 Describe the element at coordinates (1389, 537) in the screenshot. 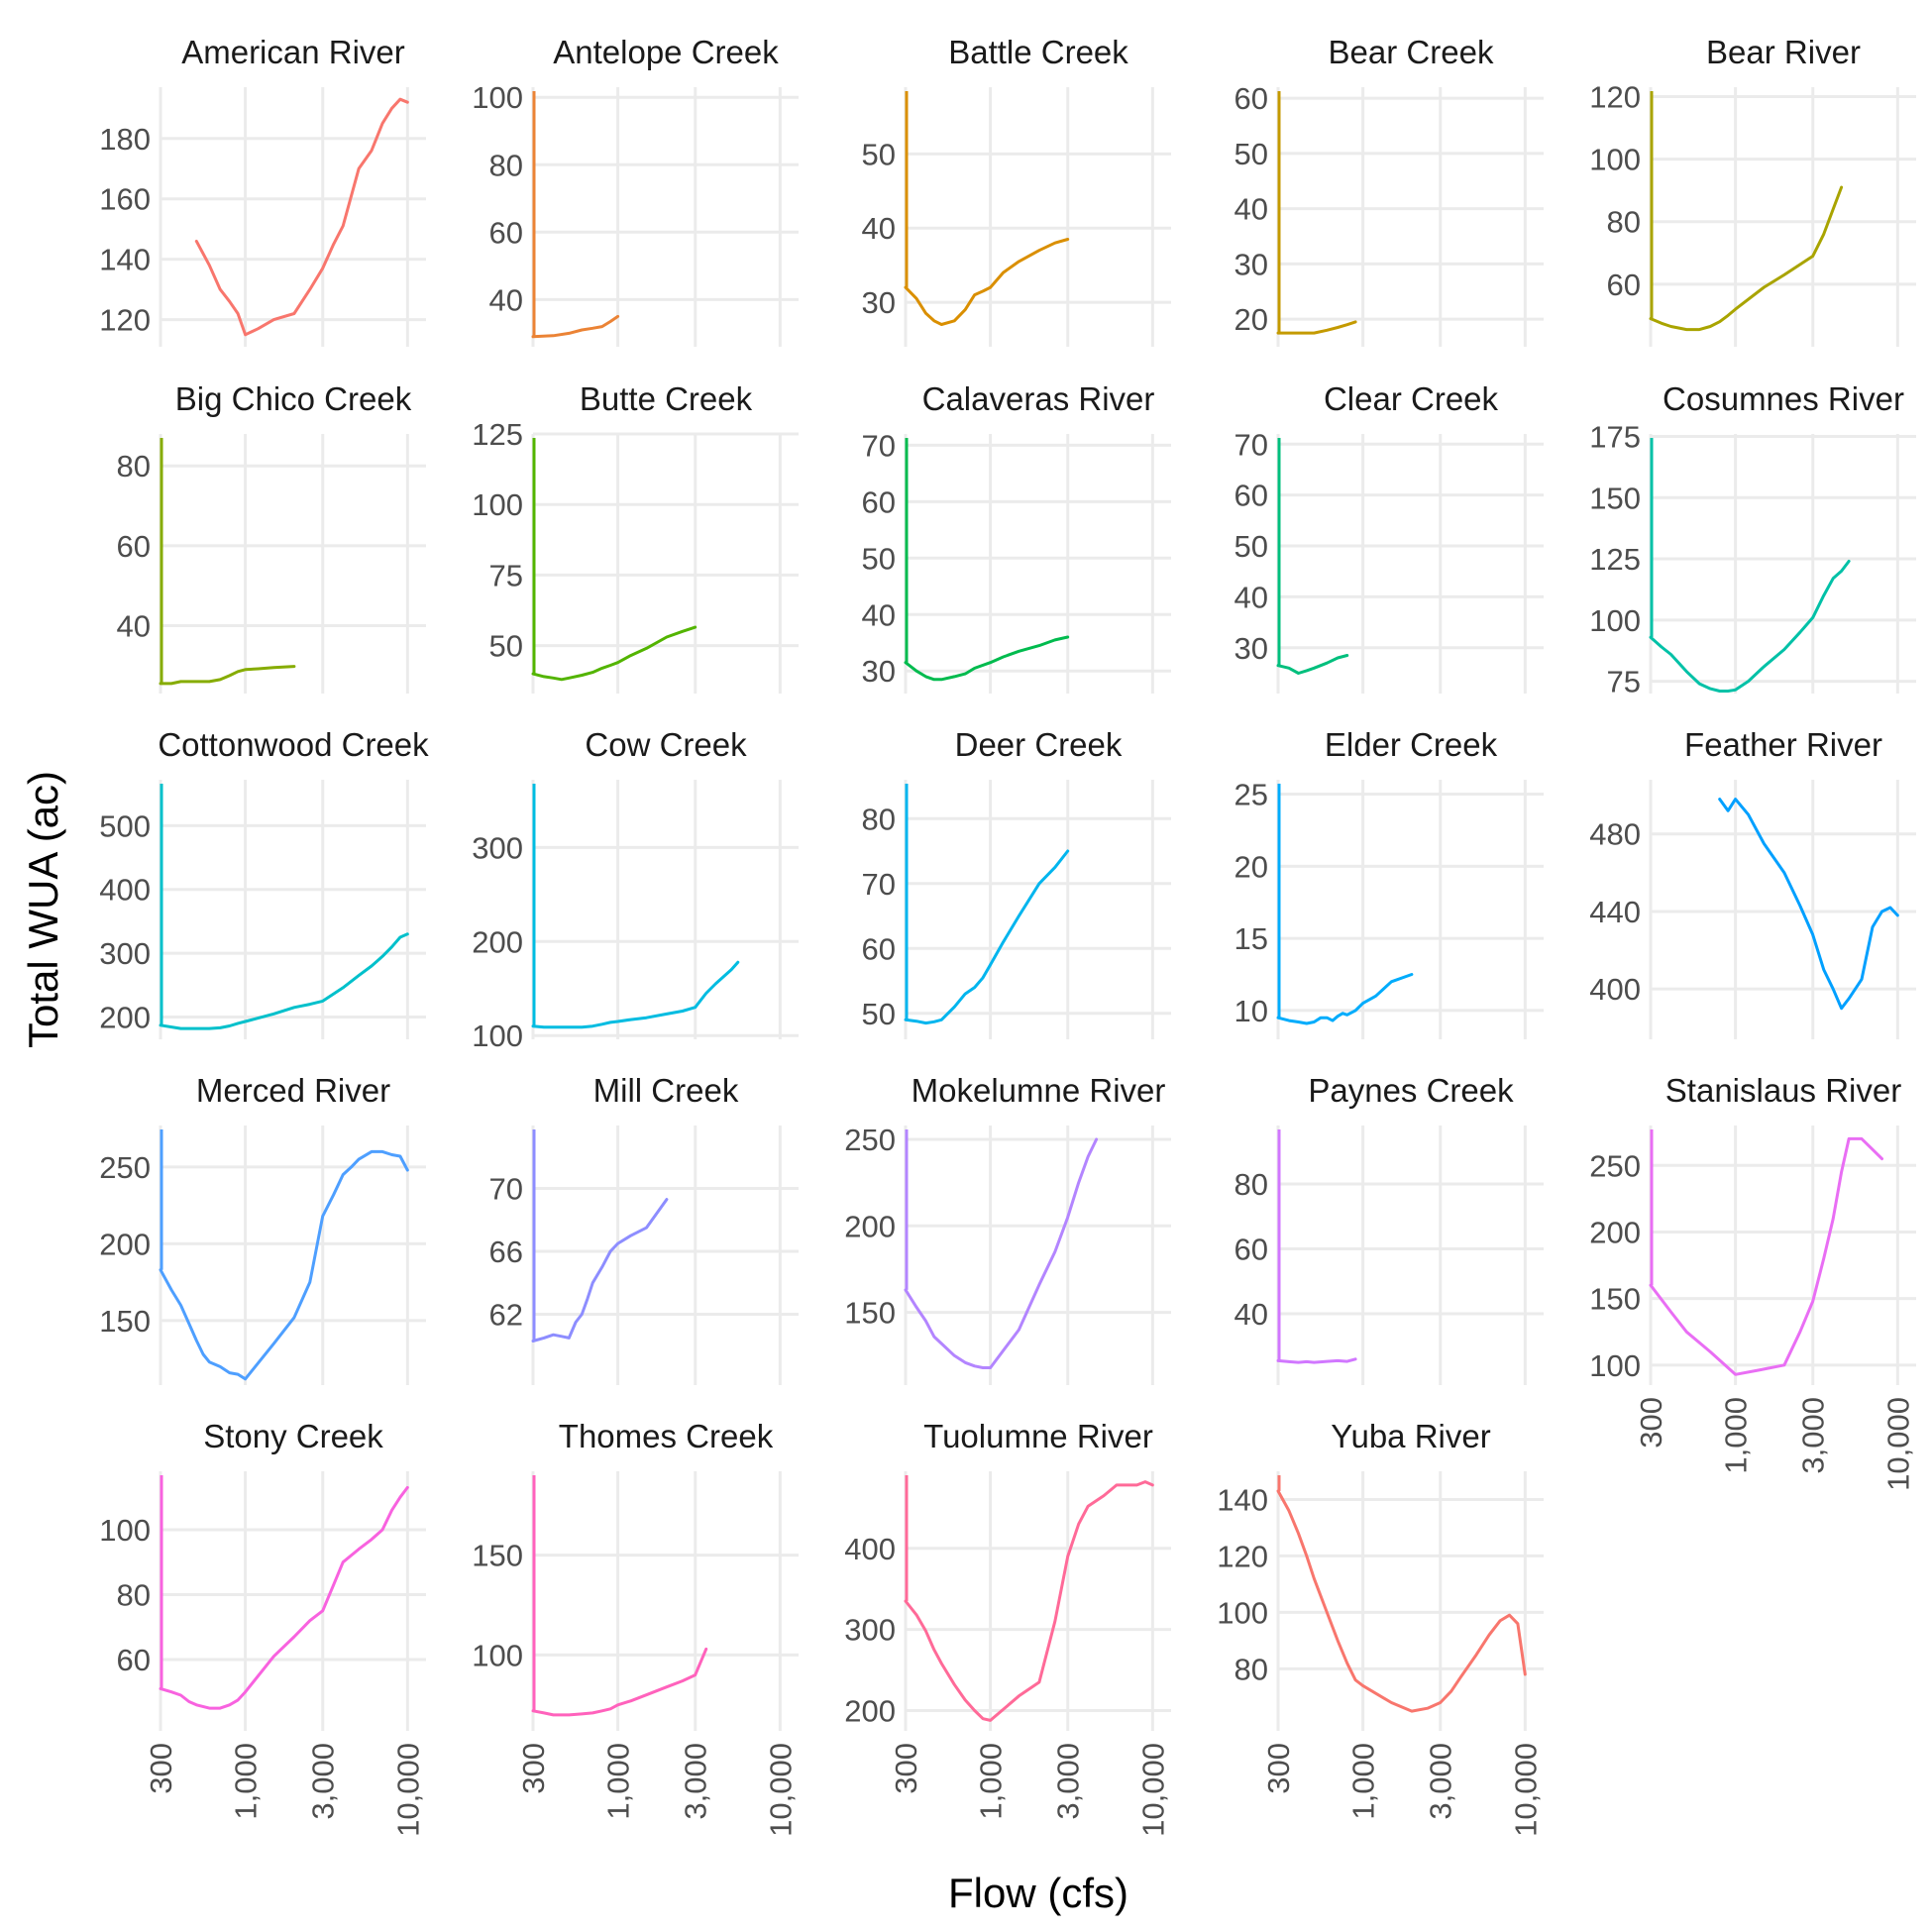

I see `facet-panel: Clear Creek 30 40 50 60 70` at that location.